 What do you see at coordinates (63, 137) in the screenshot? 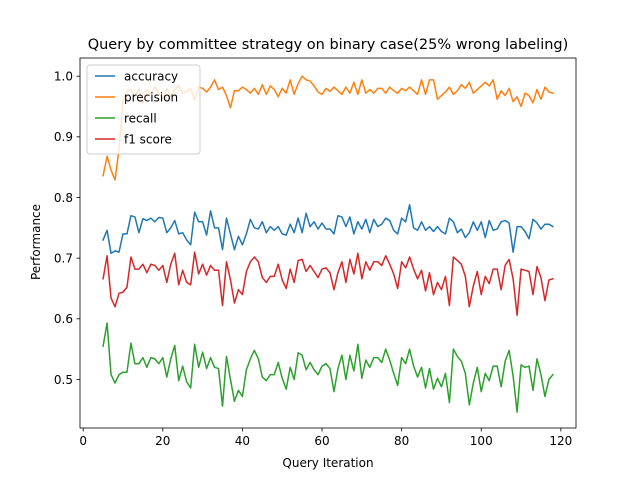
I see `y-tick-label: 0.9` at bounding box center [63, 137].